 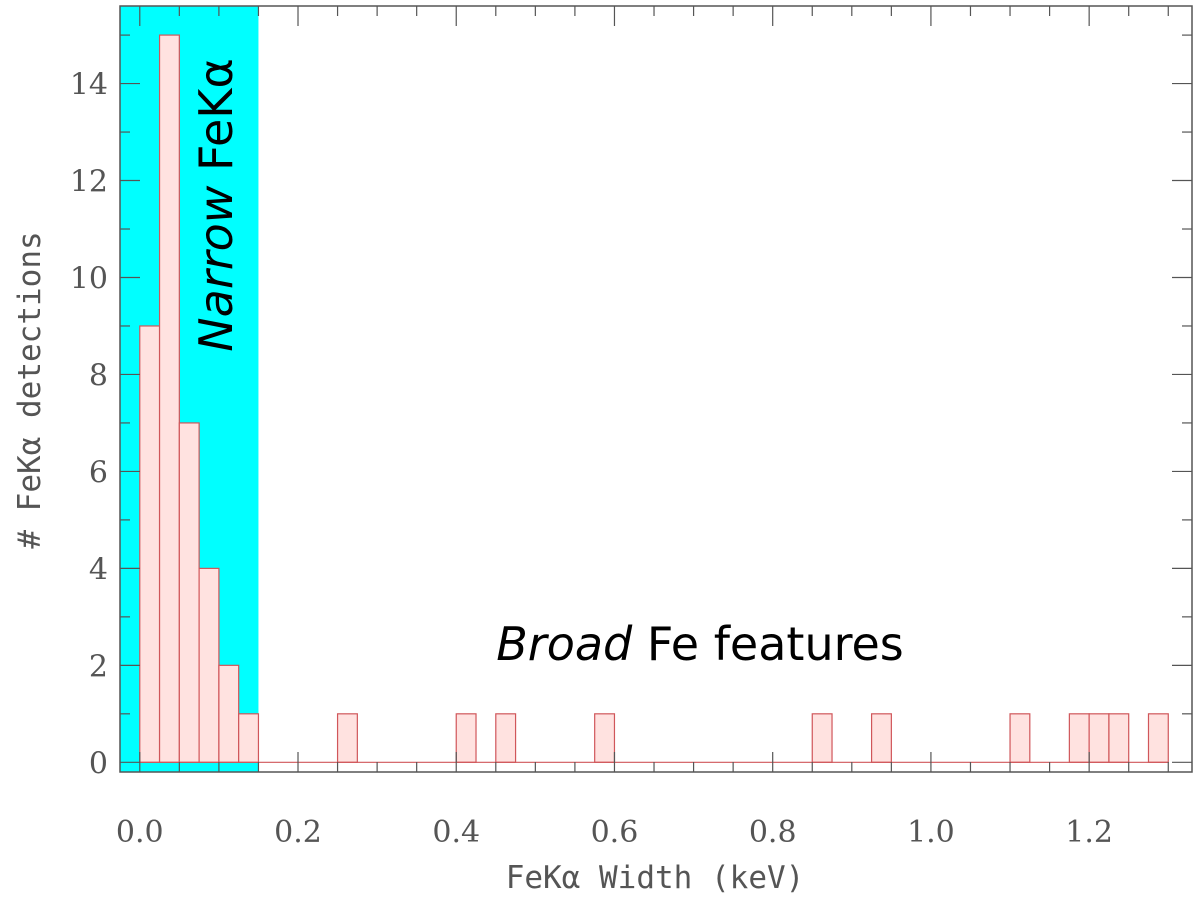 What do you see at coordinates (89, 85) in the screenshot?
I see `y-tick-label: 14` at bounding box center [89, 85].